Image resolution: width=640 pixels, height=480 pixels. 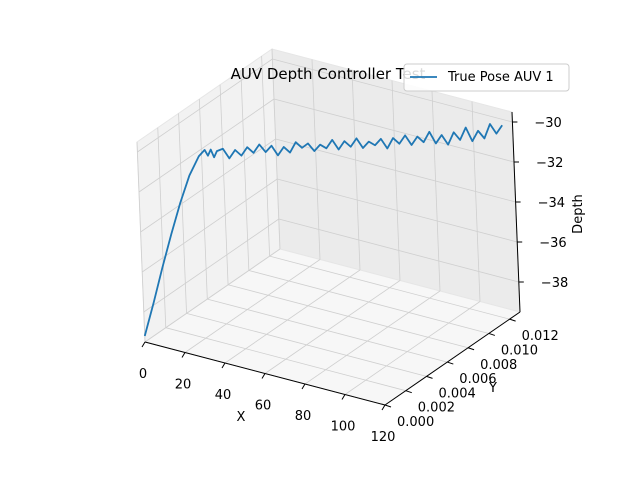 I want to click on legend-box, so click(x=486, y=77).